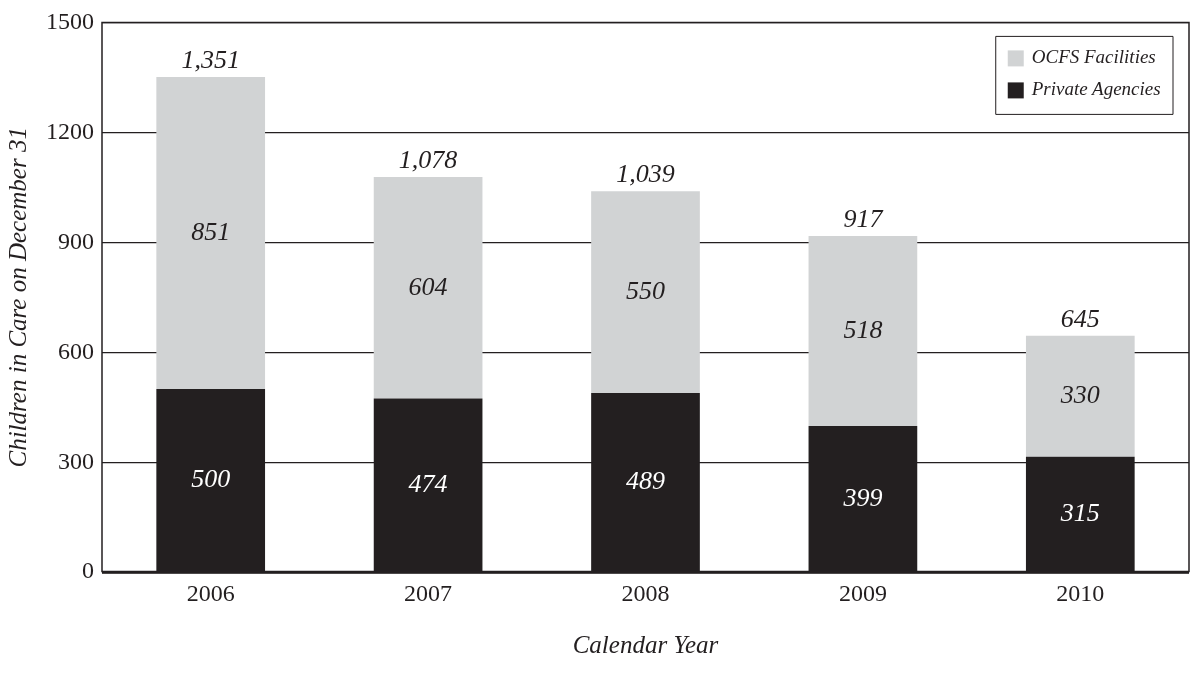 This screenshot has width=1199, height=675. What do you see at coordinates (88, 570) in the screenshot?
I see `y-tick-label: 0` at bounding box center [88, 570].